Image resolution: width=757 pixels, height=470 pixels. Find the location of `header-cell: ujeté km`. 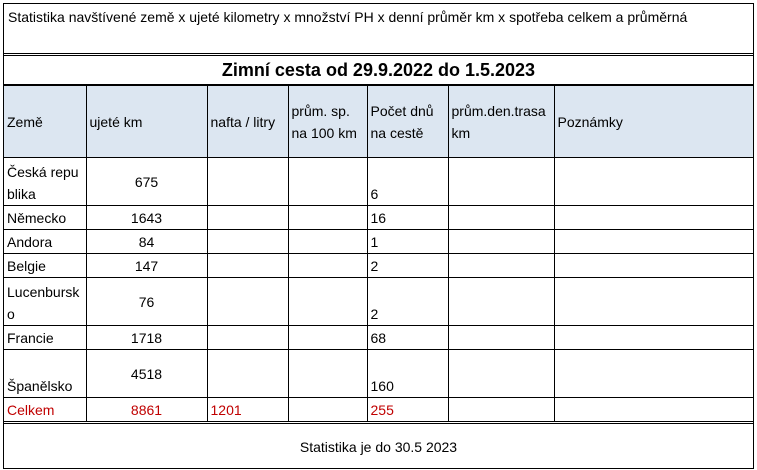

header-cell: ujeté km is located at coordinates (146, 121).